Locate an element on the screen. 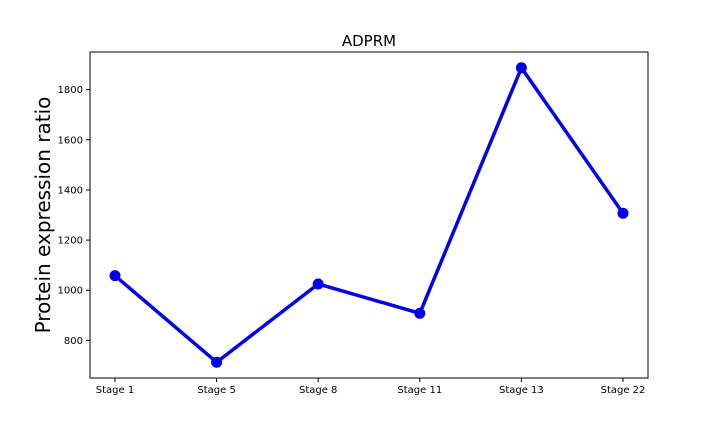 The height and width of the screenshot is (432, 720). y-tick-label: 1200 is located at coordinates (70, 241).